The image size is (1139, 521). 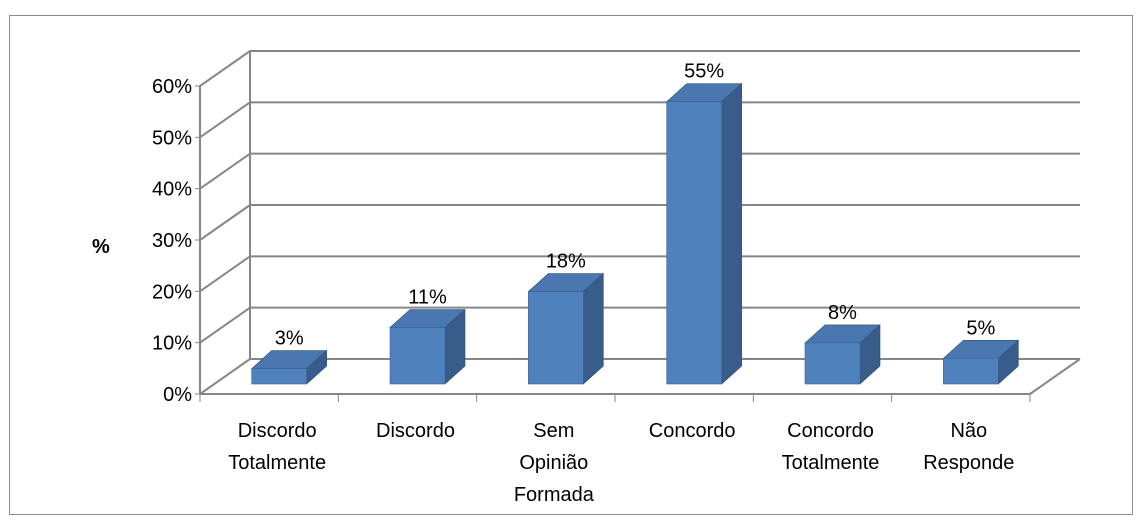 I want to click on y-tick-label: 40%, so click(x=172, y=190).